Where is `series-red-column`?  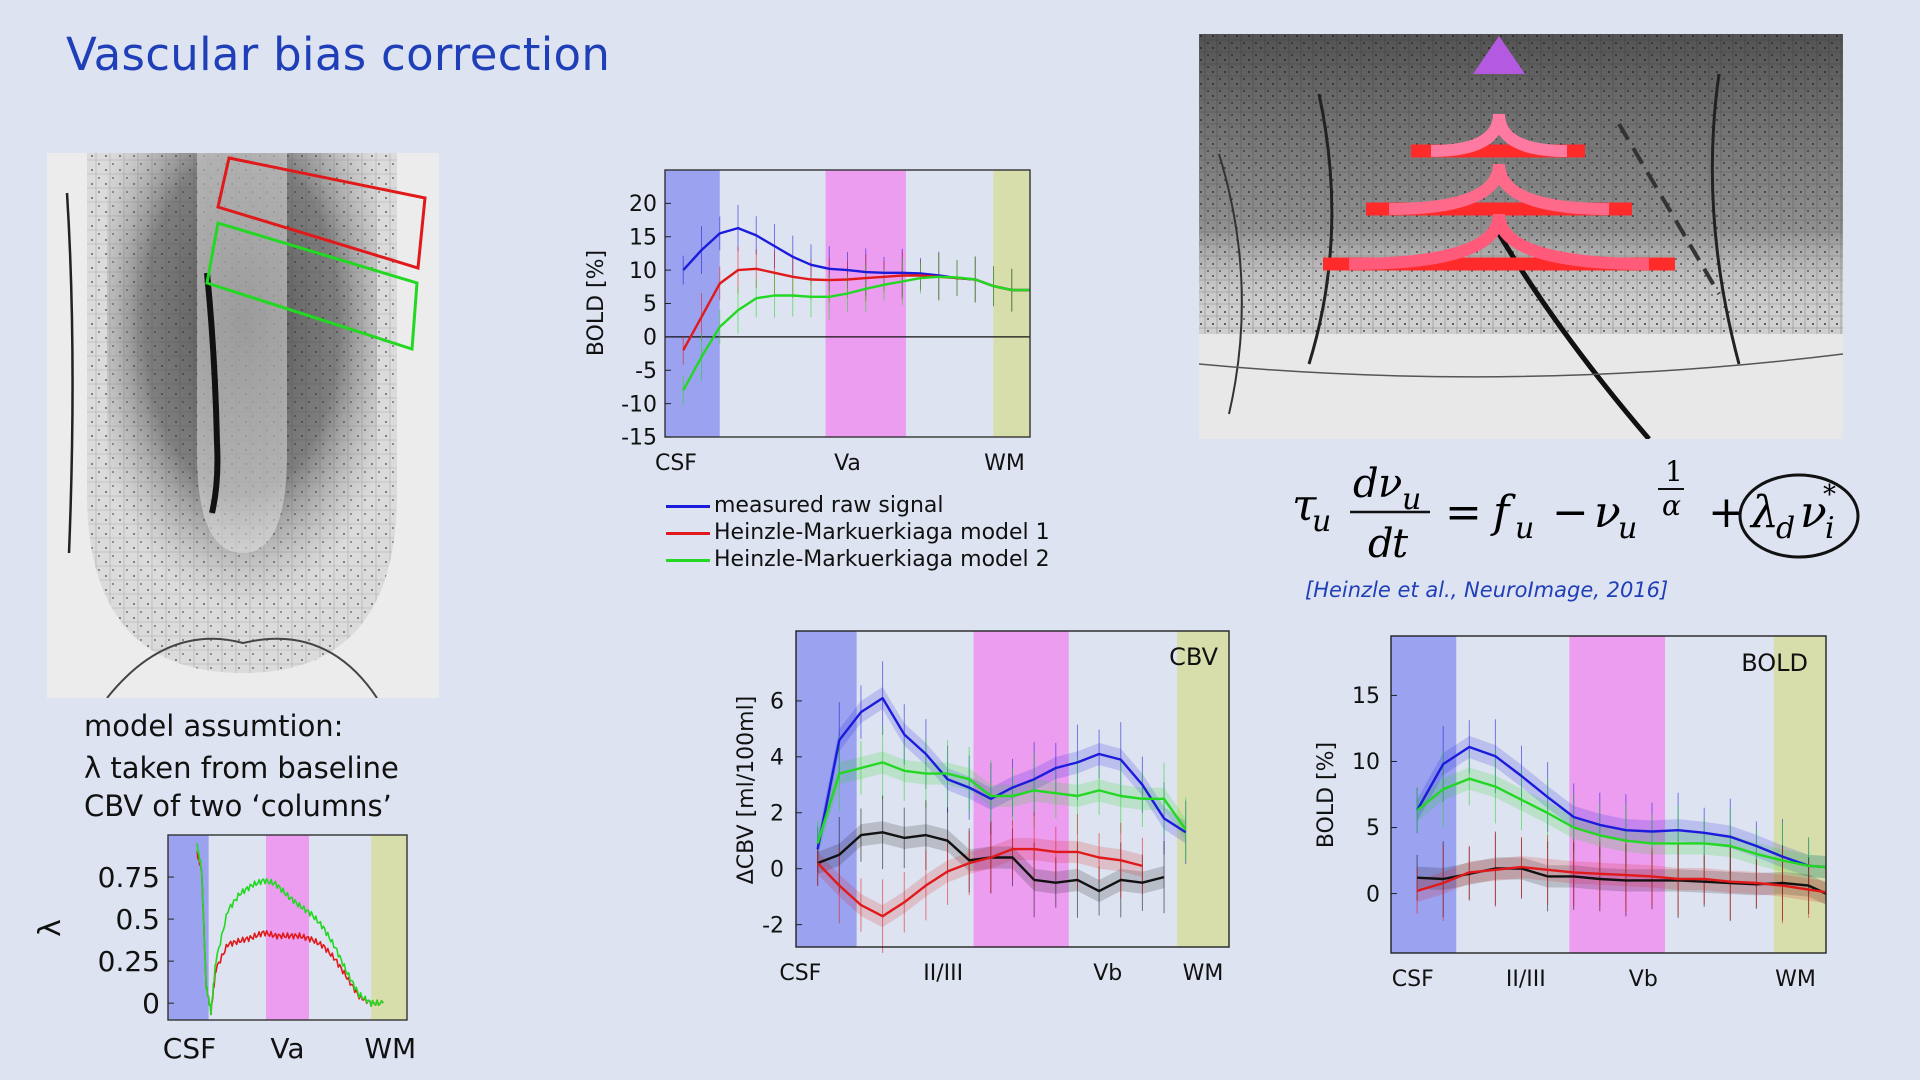
series-red-column is located at coordinates (290, 933).